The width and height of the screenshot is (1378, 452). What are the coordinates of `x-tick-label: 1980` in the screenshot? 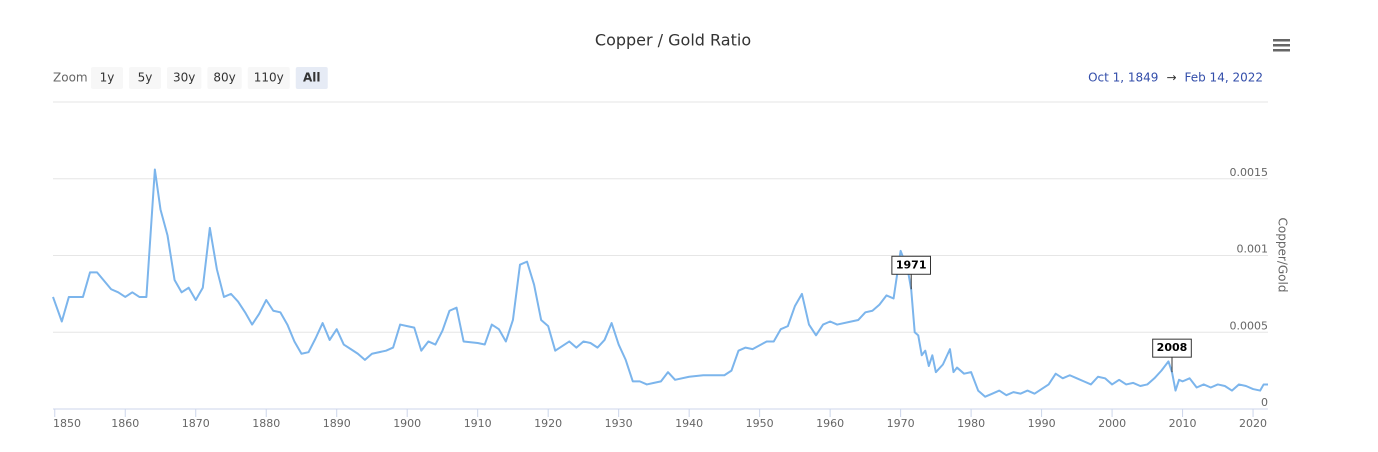 It's located at (971, 423).